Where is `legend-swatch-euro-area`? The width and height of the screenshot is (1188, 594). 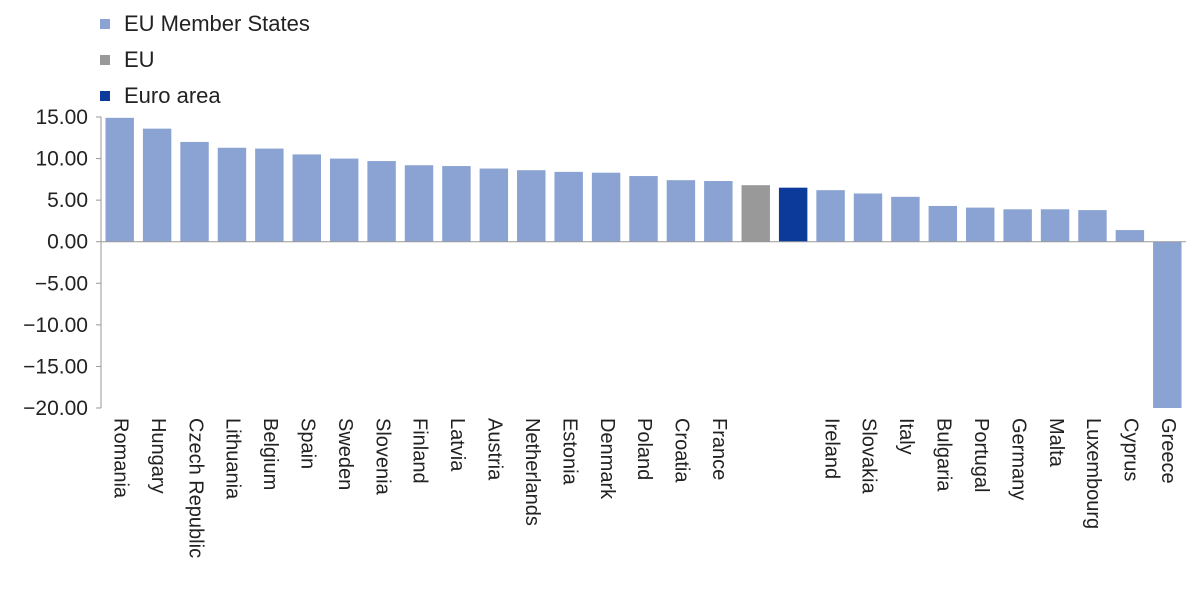 legend-swatch-euro-area is located at coordinates (105, 96).